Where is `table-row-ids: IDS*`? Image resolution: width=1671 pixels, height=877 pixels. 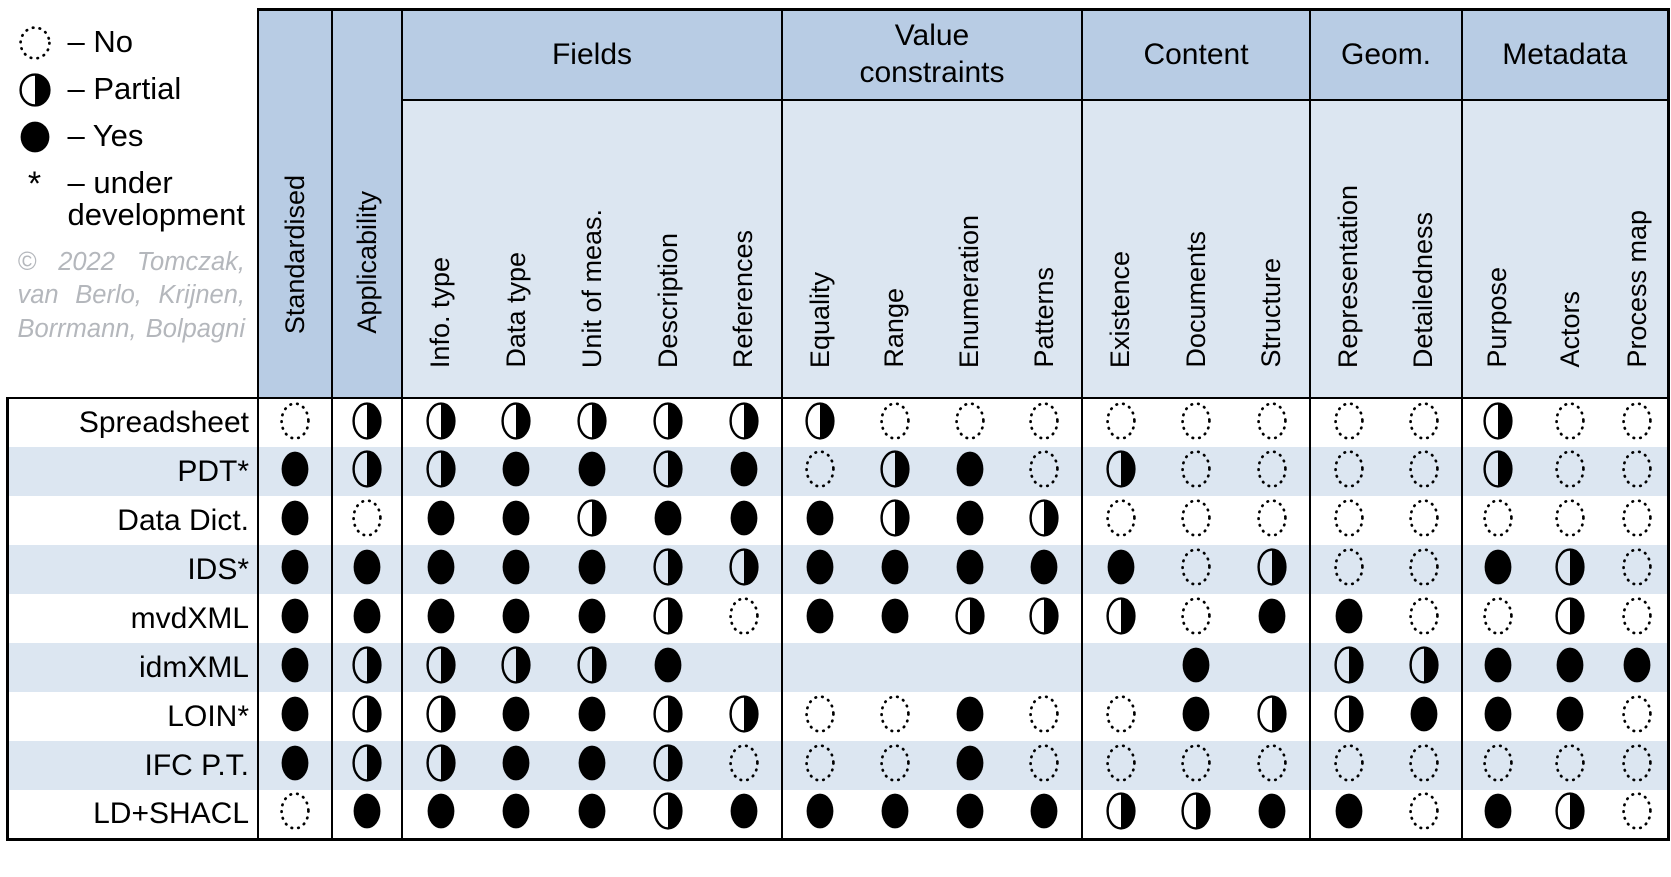
table-row-ids: IDS* is located at coordinates (838, 569).